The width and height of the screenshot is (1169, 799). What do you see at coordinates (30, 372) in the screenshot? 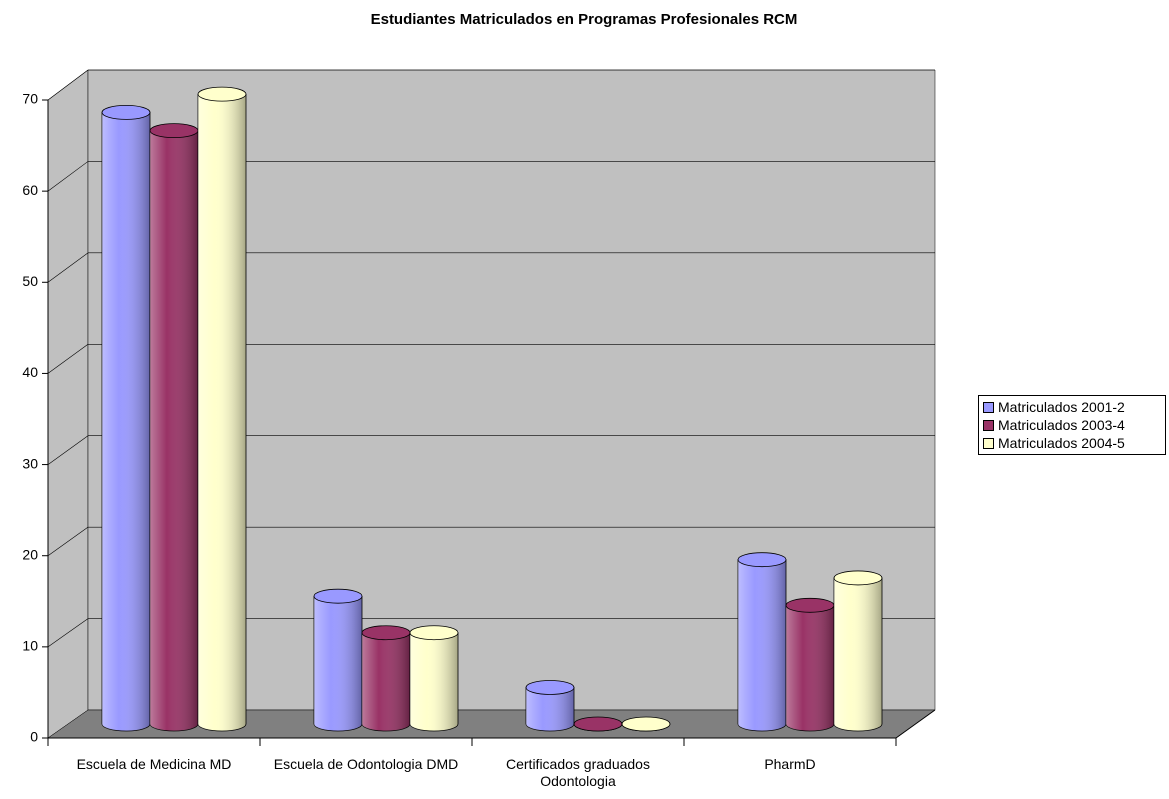
I see `y-tick-label: 40` at bounding box center [30, 372].